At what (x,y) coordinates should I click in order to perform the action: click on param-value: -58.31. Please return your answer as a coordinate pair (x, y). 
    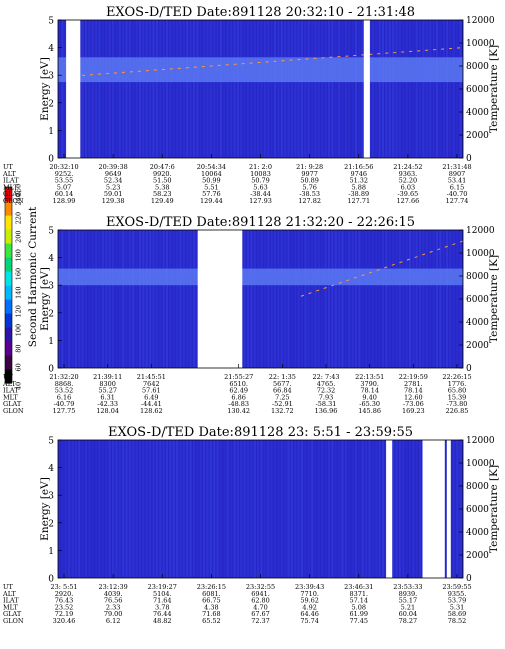
    Looking at the image, I should click on (326, 404).